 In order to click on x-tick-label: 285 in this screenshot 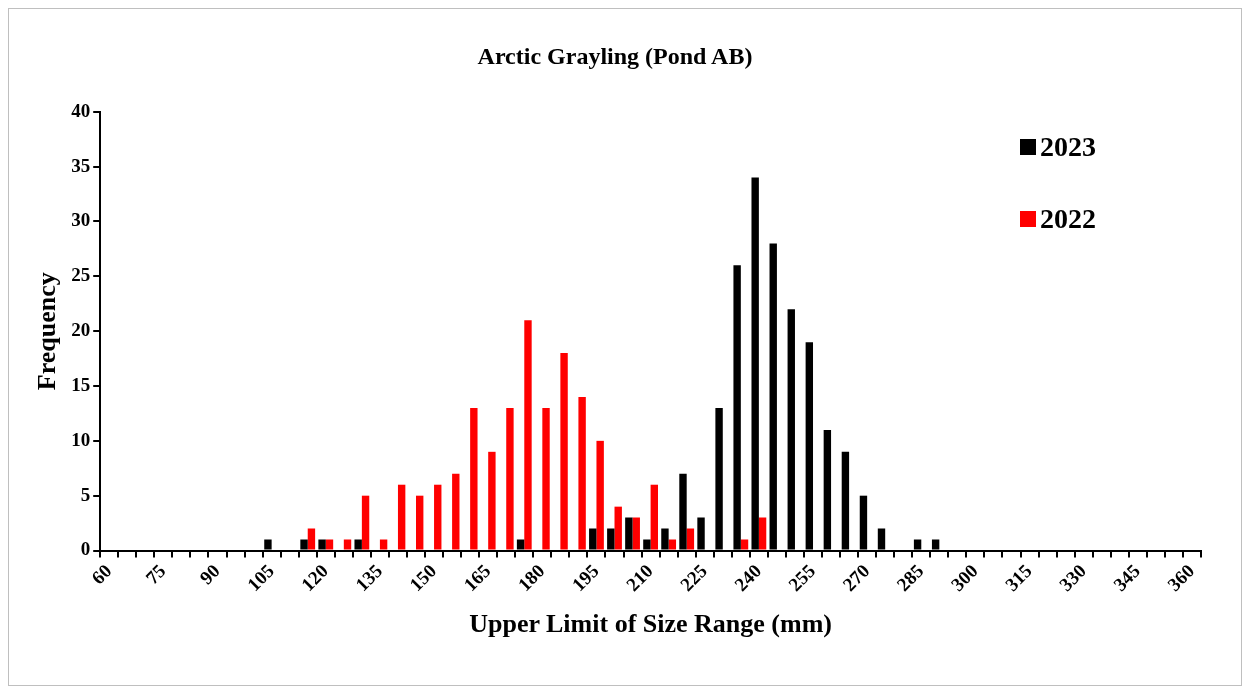, I will do `click(910, 578)`.